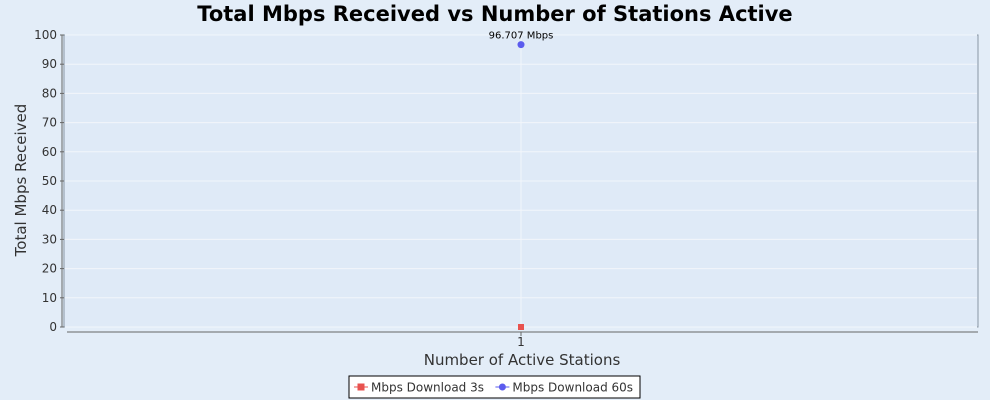 The image size is (990, 400). What do you see at coordinates (502, 387) in the screenshot?
I see `legend-marker-circle` at bounding box center [502, 387].